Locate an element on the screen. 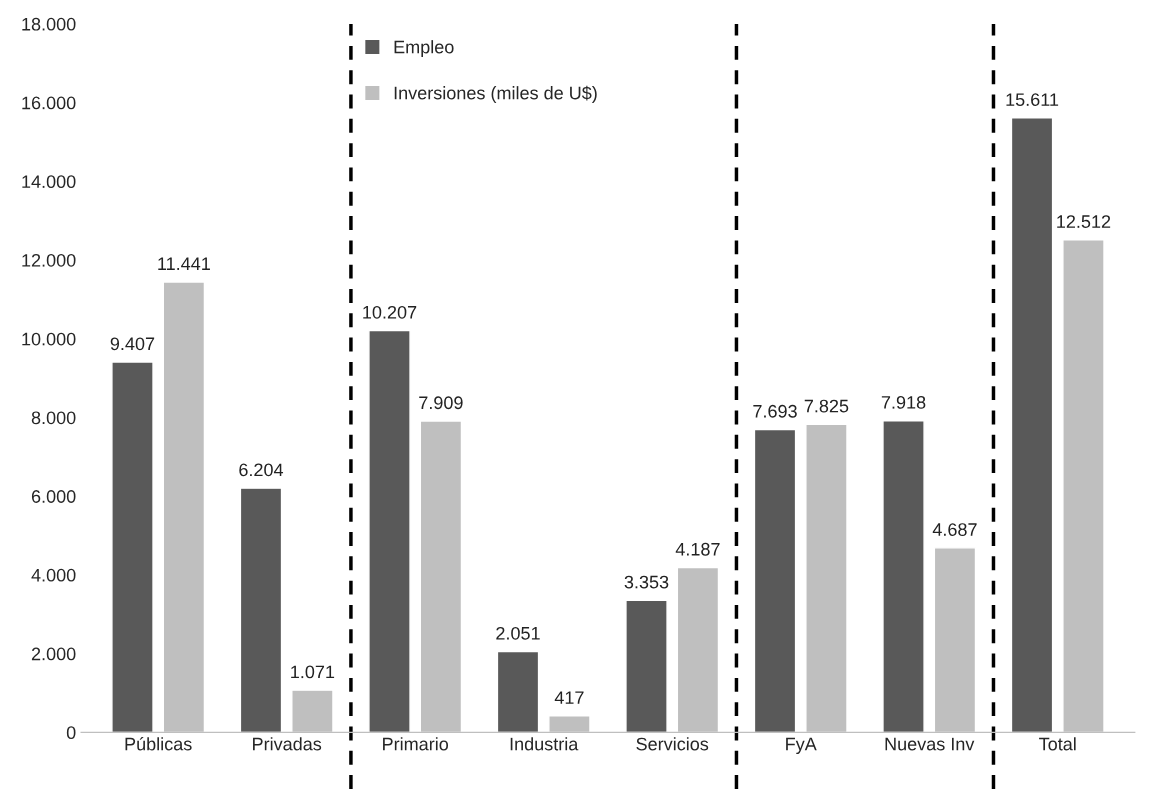 This screenshot has width=1158, height=796. data-label: 7.693 is located at coordinates (775, 411).